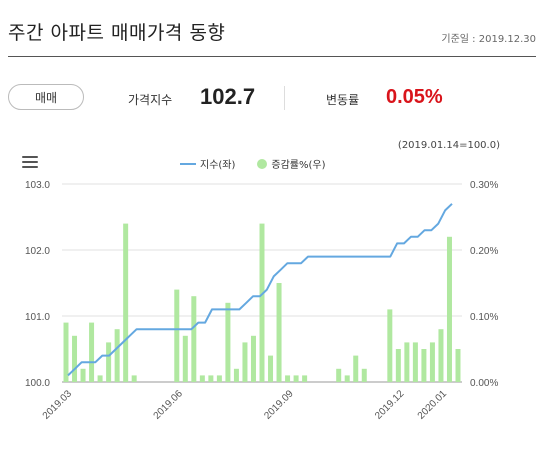  What do you see at coordinates (37, 317) in the screenshot?
I see `y-left-tick-label: 101.0` at bounding box center [37, 317].